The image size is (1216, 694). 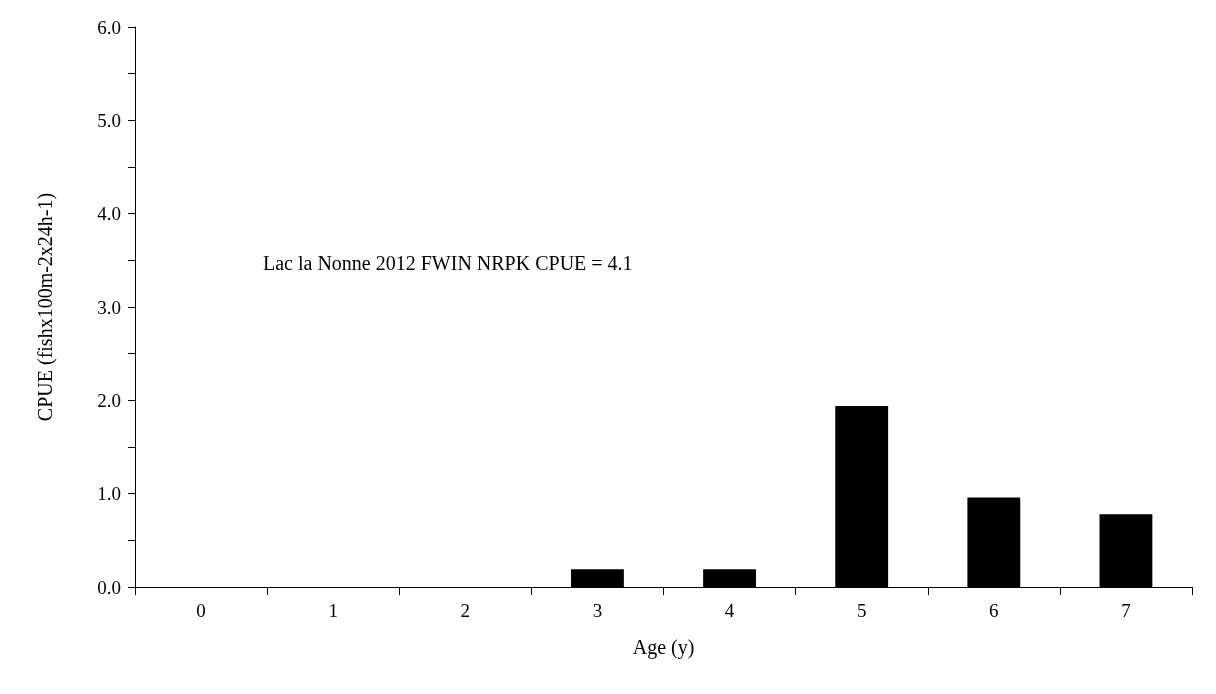 I want to click on x-tick-label: 2, so click(x=465, y=610).